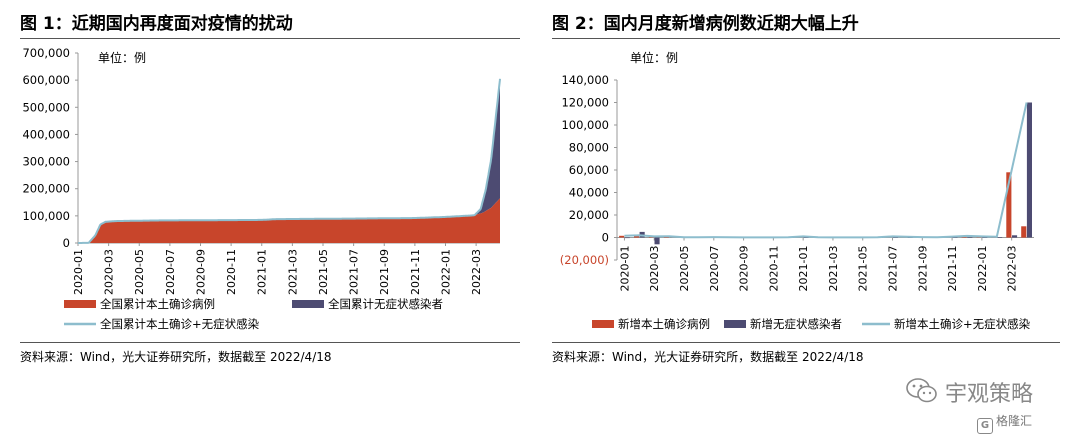 The width and height of the screenshot is (1080, 437). Describe the element at coordinates (1014, 421) in the screenshot. I see `watermark-badge-text: 格隆汇` at that location.